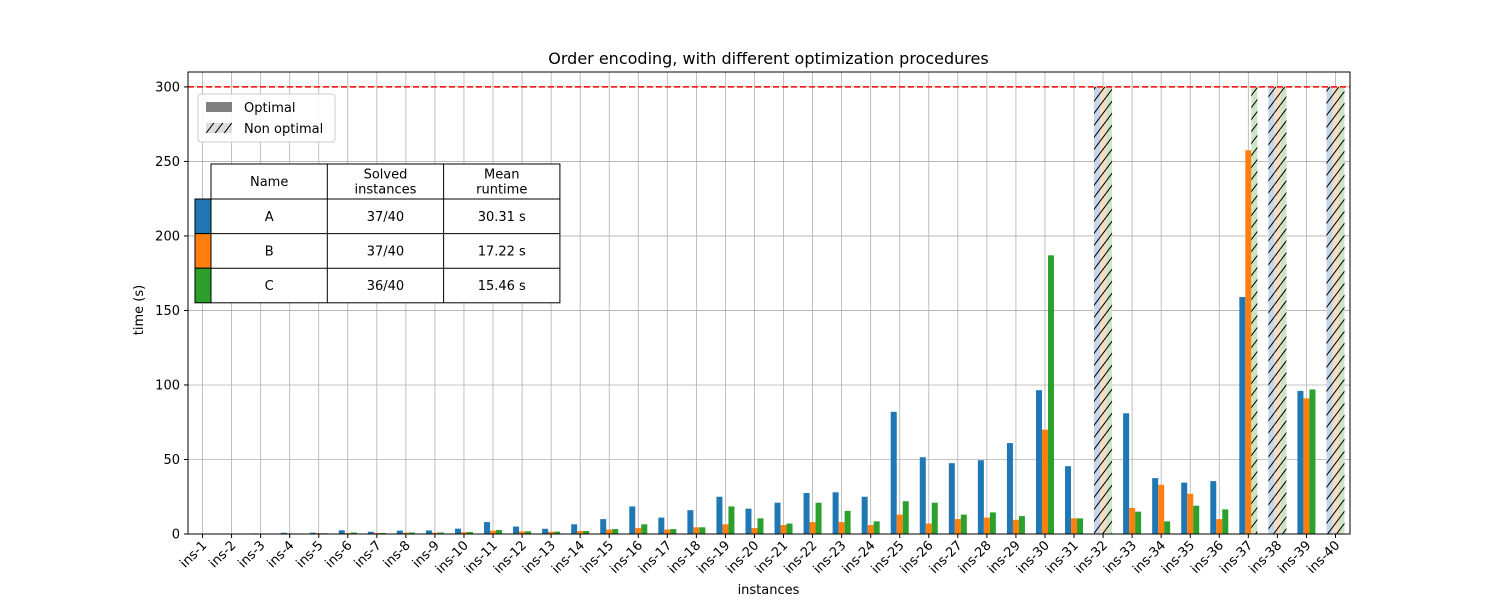 This screenshot has height=600, width=1500. What do you see at coordinates (167, 385) in the screenshot?
I see `y-tick-label: 100` at bounding box center [167, 385].